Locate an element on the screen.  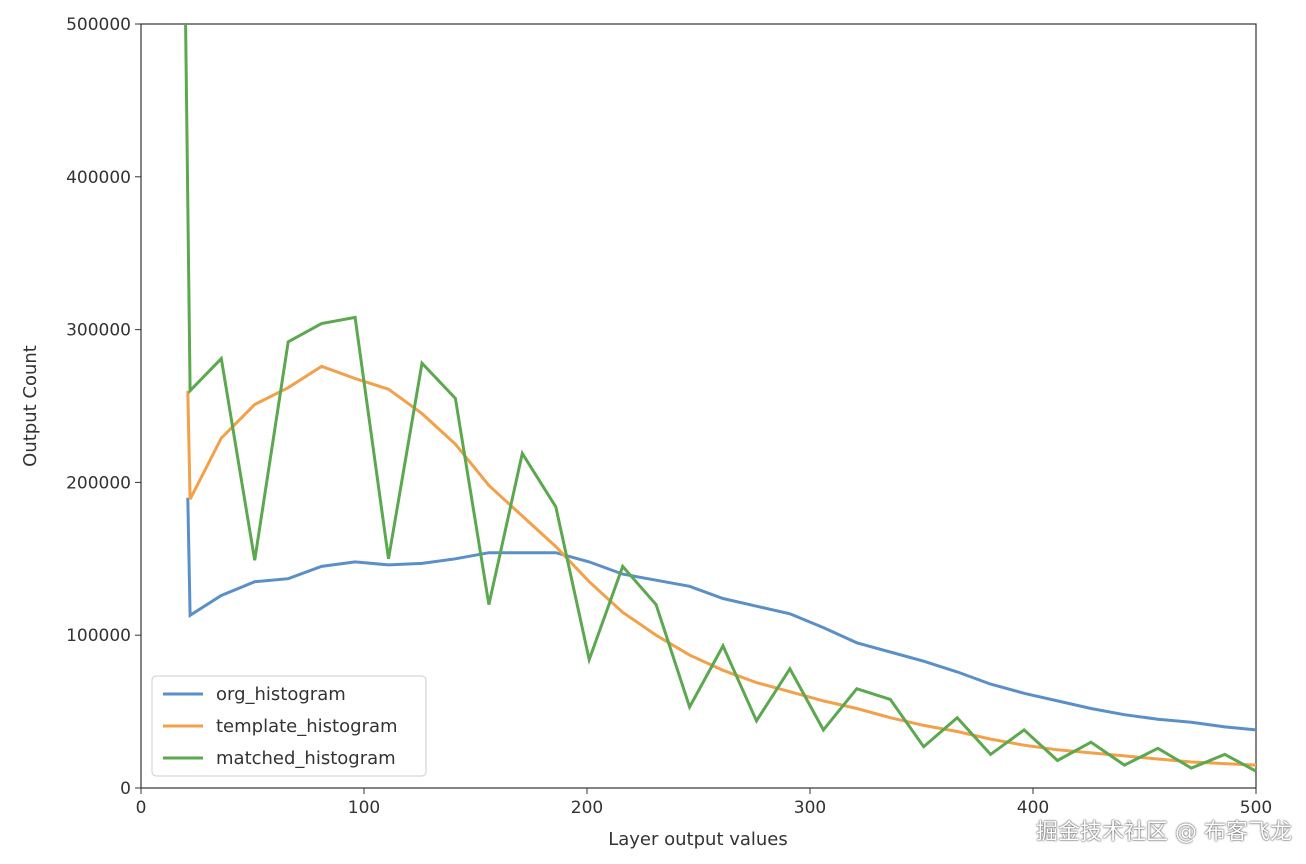
y-tick-label: 500000 is located at coordinates (98, 25).